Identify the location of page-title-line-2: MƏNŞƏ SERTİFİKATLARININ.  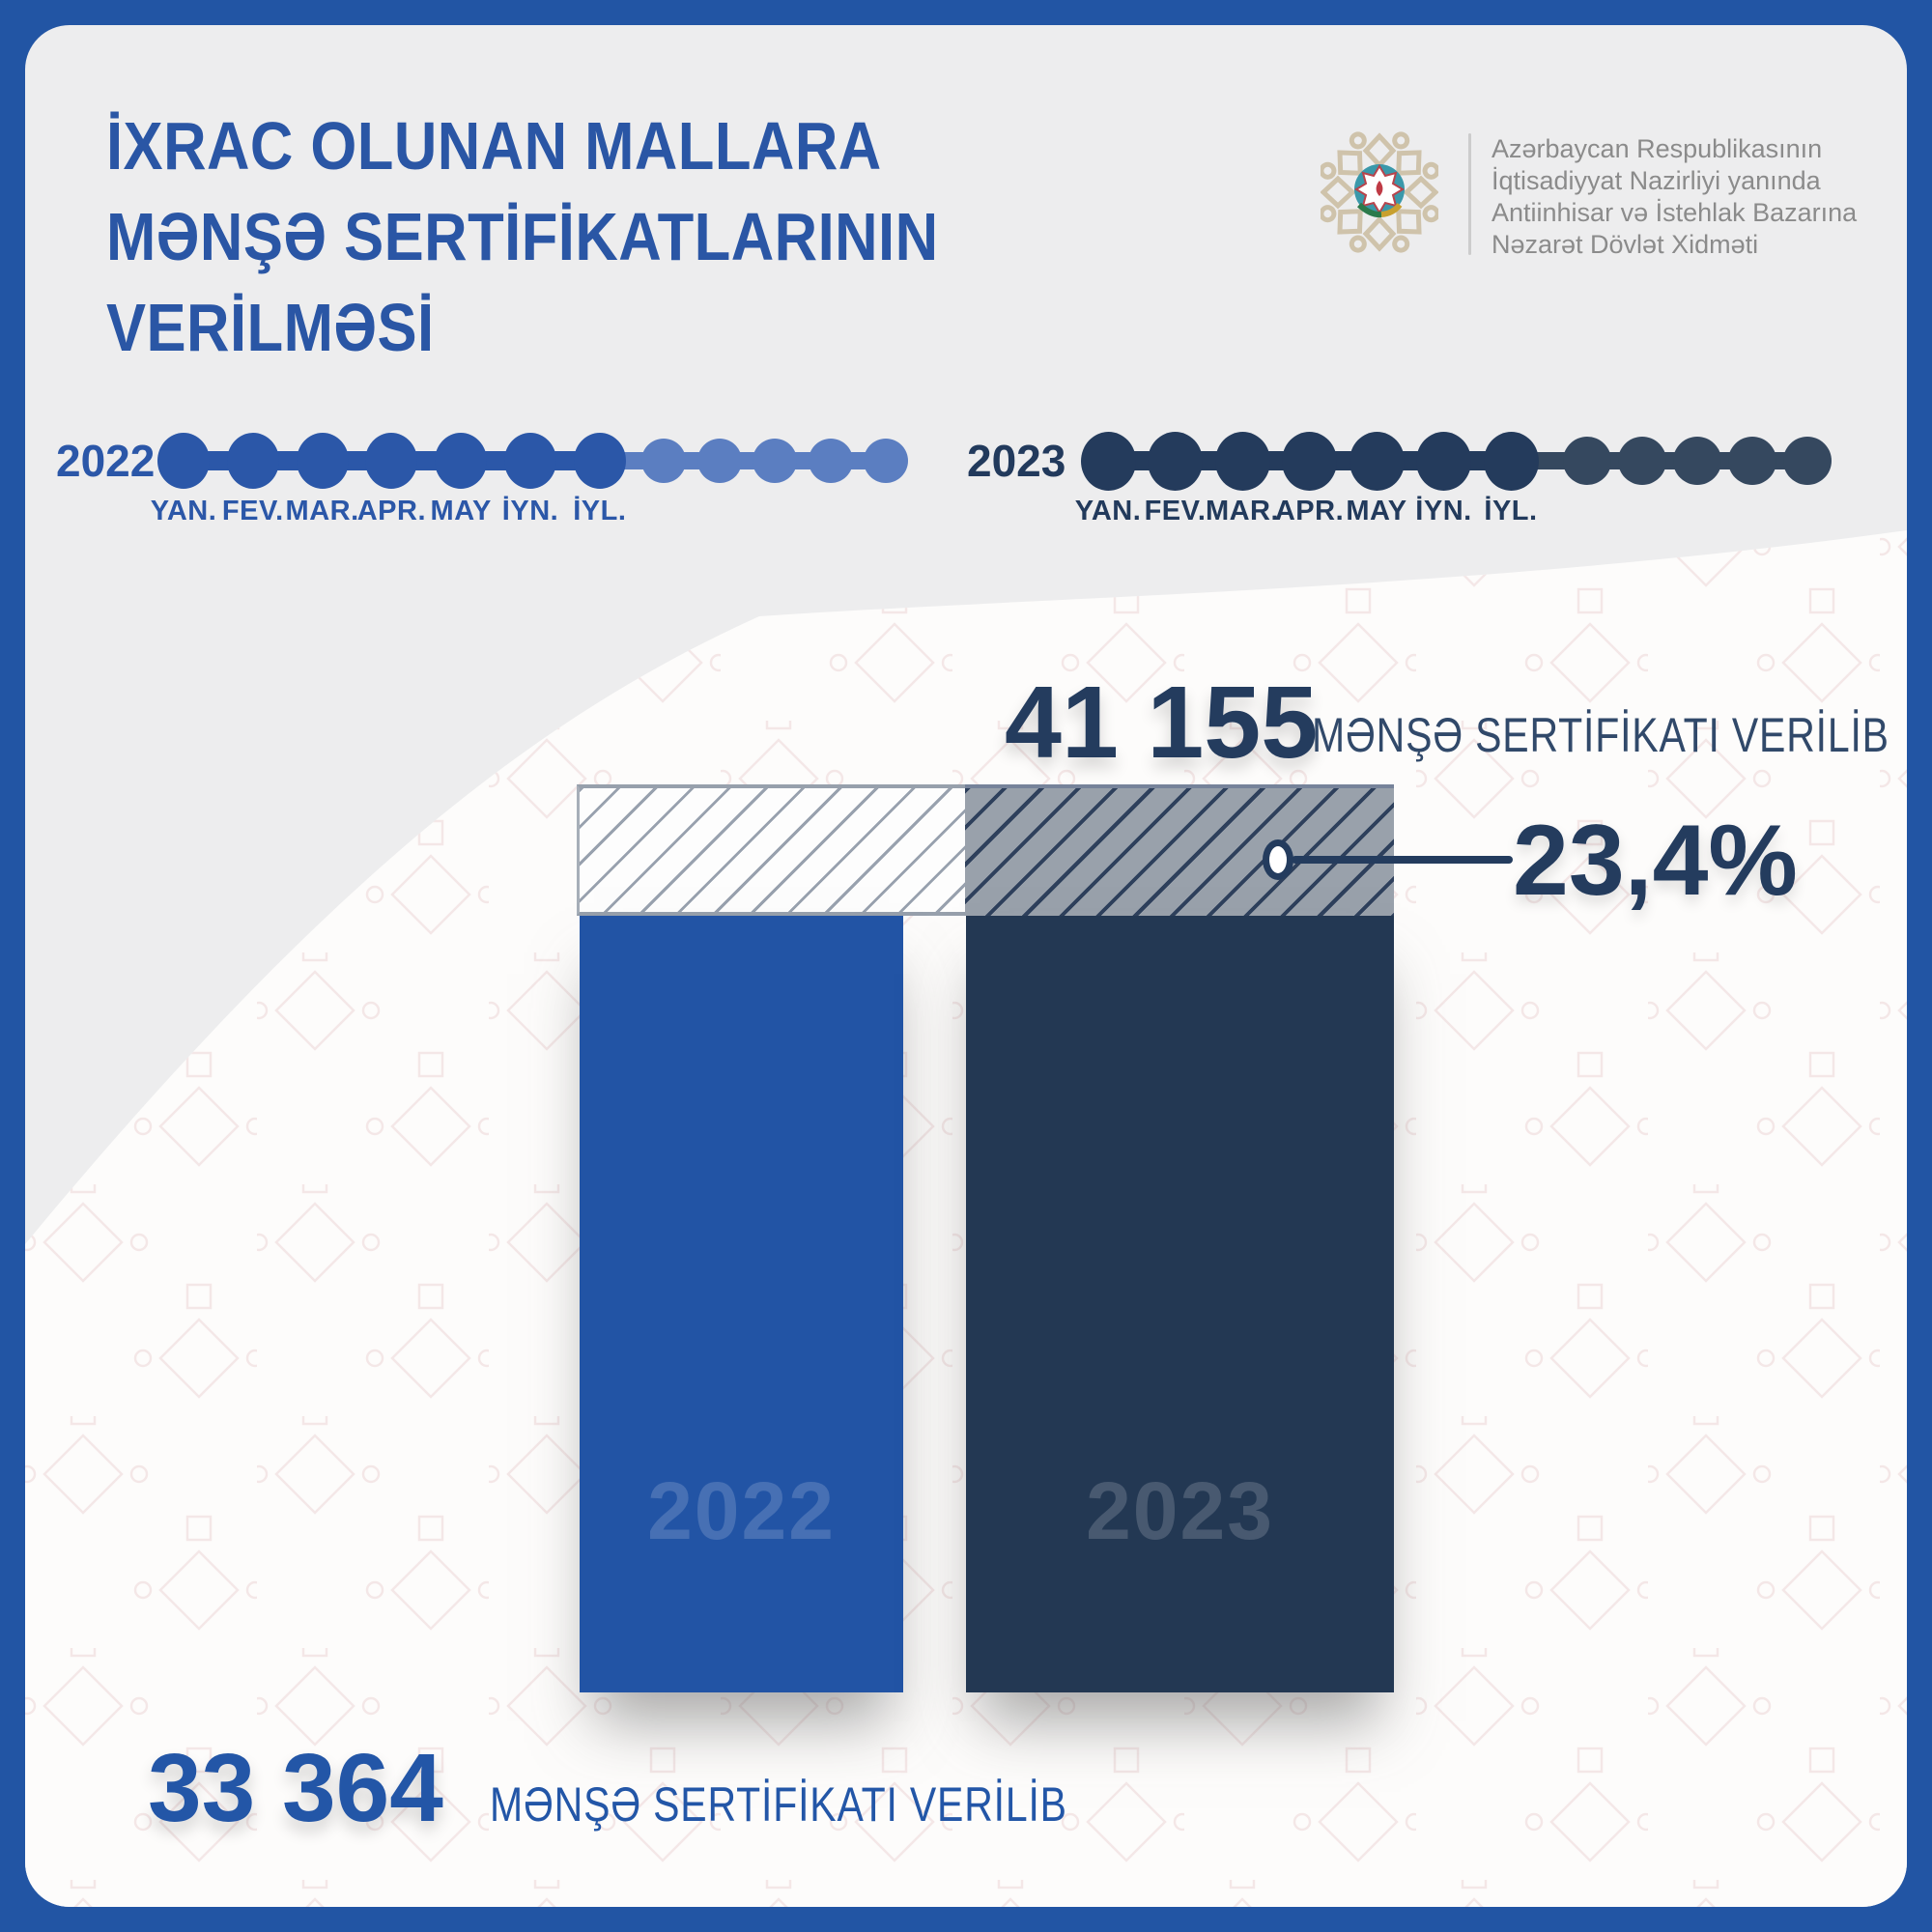
(522, 236).